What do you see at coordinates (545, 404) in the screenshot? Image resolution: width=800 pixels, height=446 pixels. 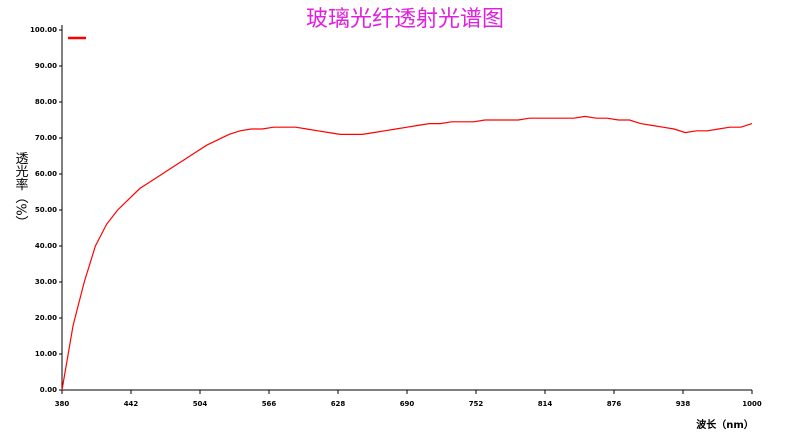 I see `x-tick-label: 814` at bounding box center [545, 404].